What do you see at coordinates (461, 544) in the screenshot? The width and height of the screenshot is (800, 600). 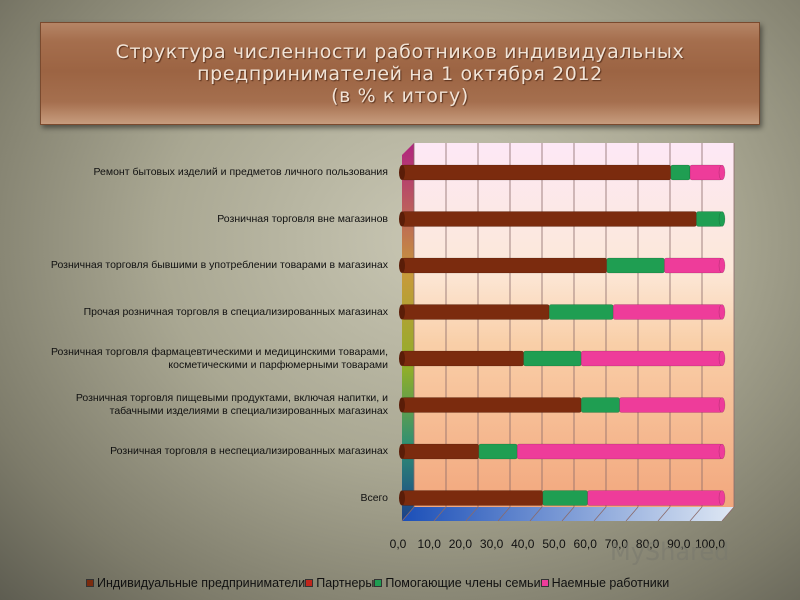 I see `x-tick-label: 20,0` at bounding box center [461, 544].